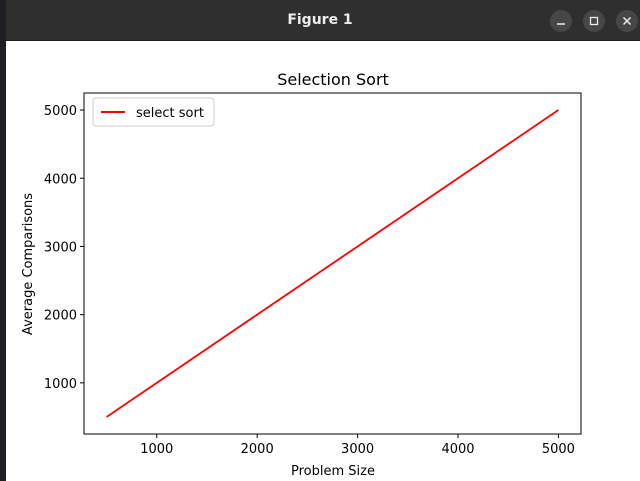 The width and height of the screenshot is (640, 481). What do you see at coordinates (257, 449) in the screenshot?
I see `x-tick-label: 2000` at bounding box center [257, 449].